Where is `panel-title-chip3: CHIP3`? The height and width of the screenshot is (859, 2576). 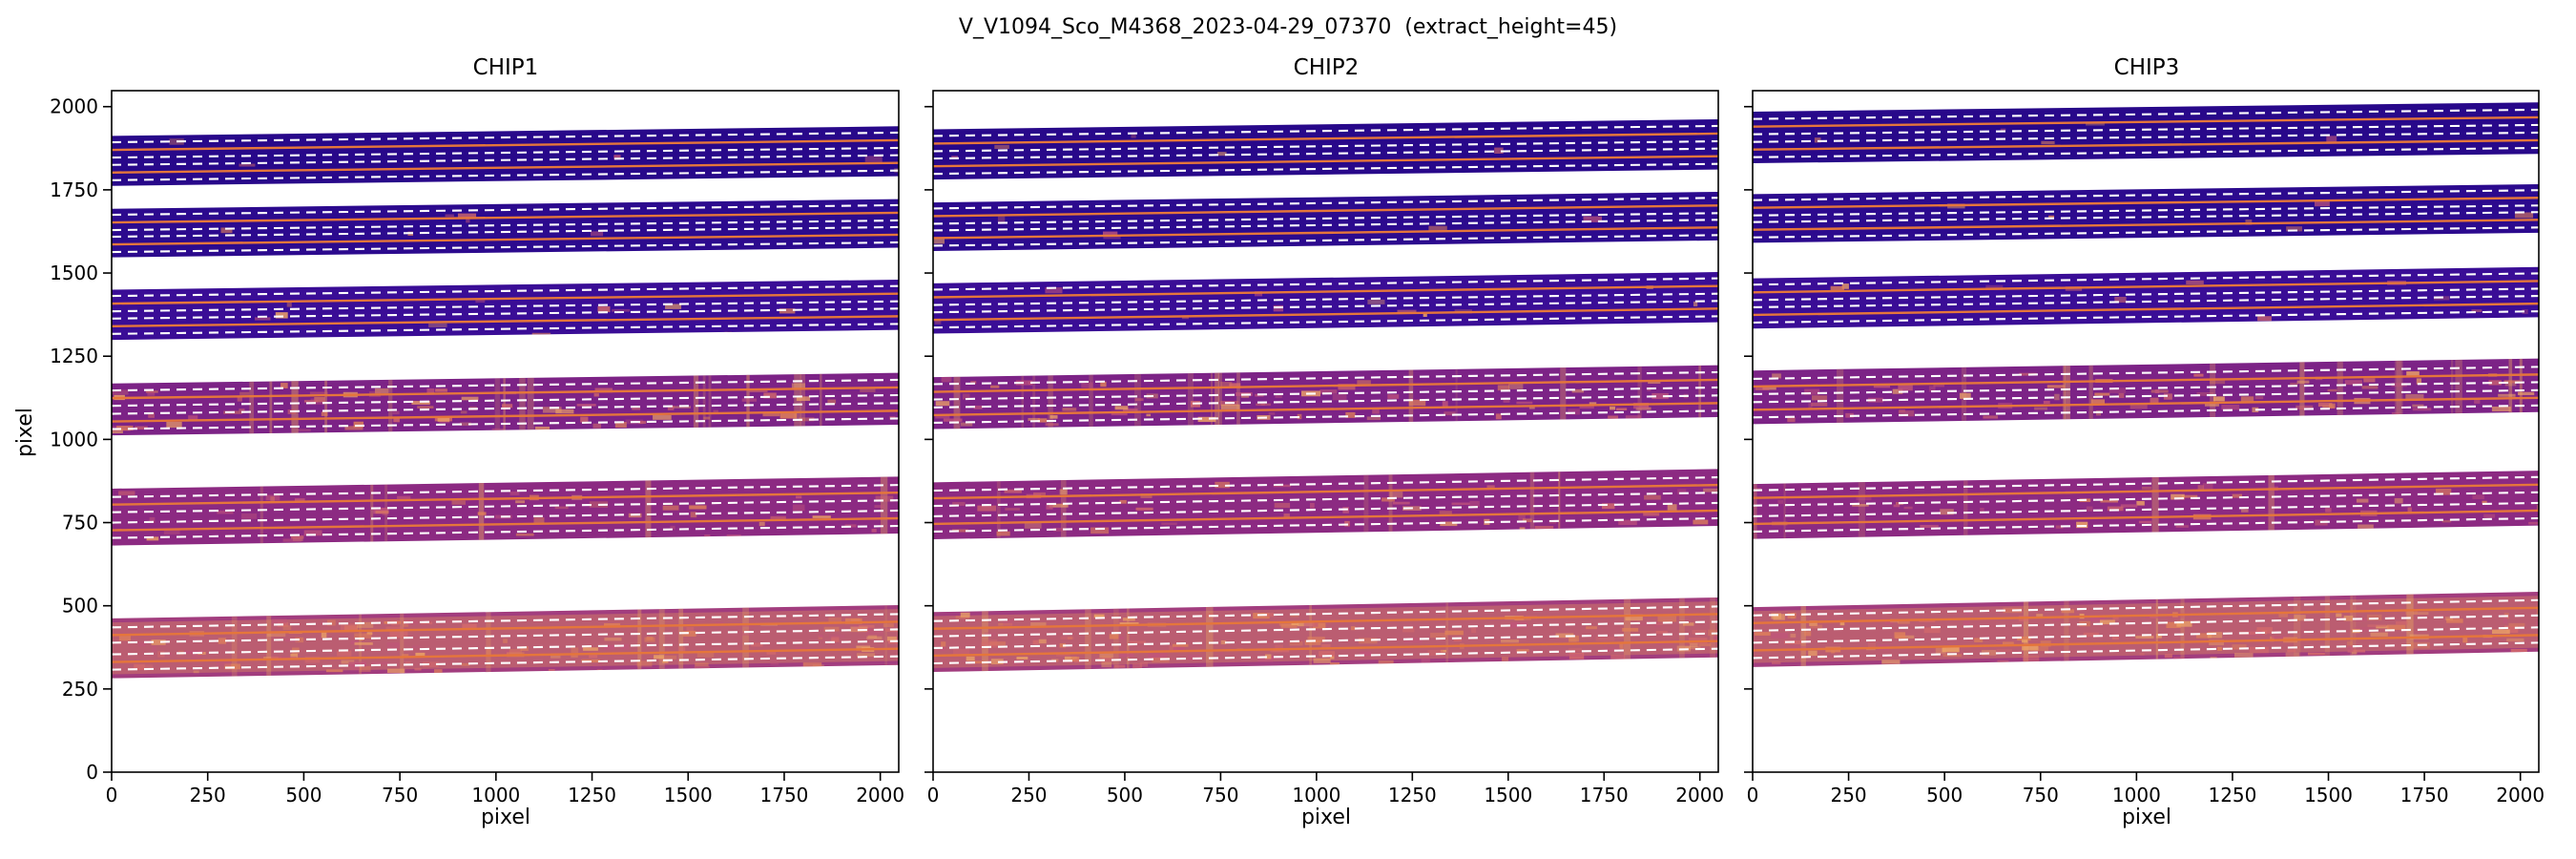 panel-title-chip3: CHIP3 is located at coordinates (2146, 67).